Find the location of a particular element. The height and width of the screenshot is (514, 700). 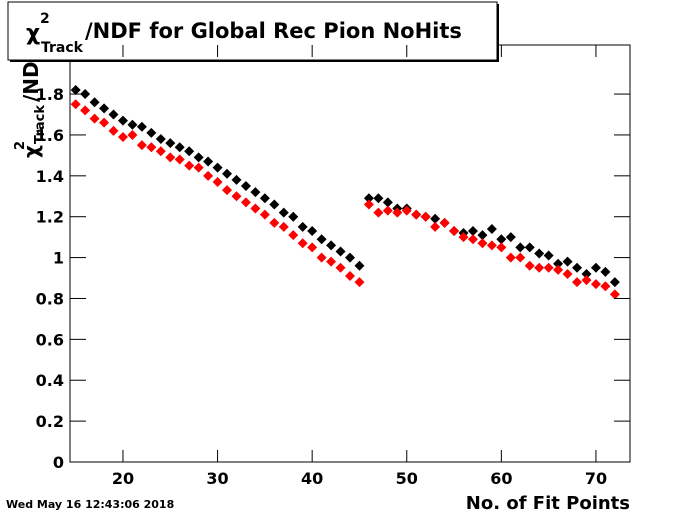

y-label-sub: Track is located at coordinates (40, 124).